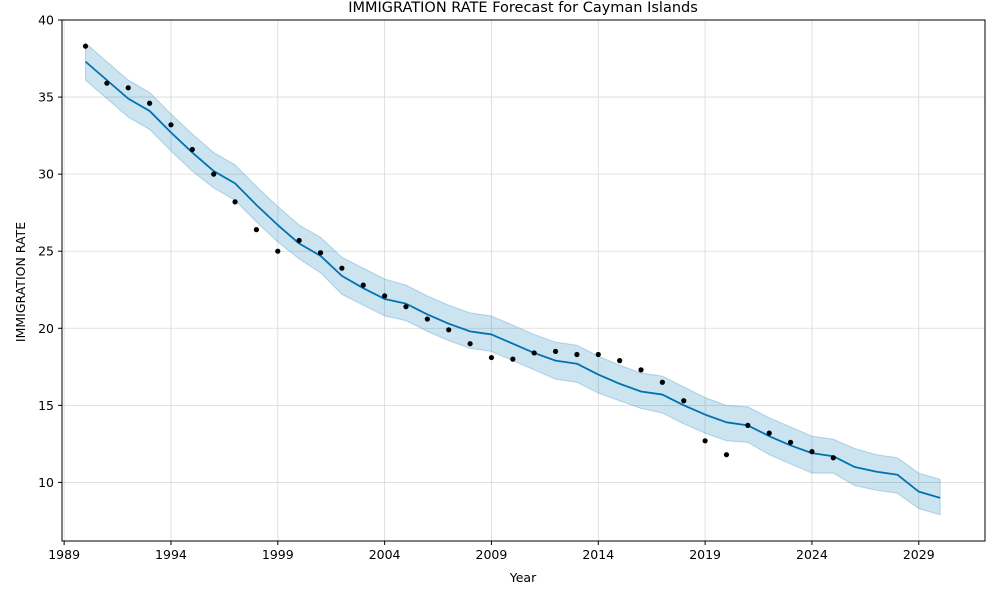  What do you see at coordinates (278, 251) in the screenshot?
I see `observed-point-1999` at bounding box center [278, 251].